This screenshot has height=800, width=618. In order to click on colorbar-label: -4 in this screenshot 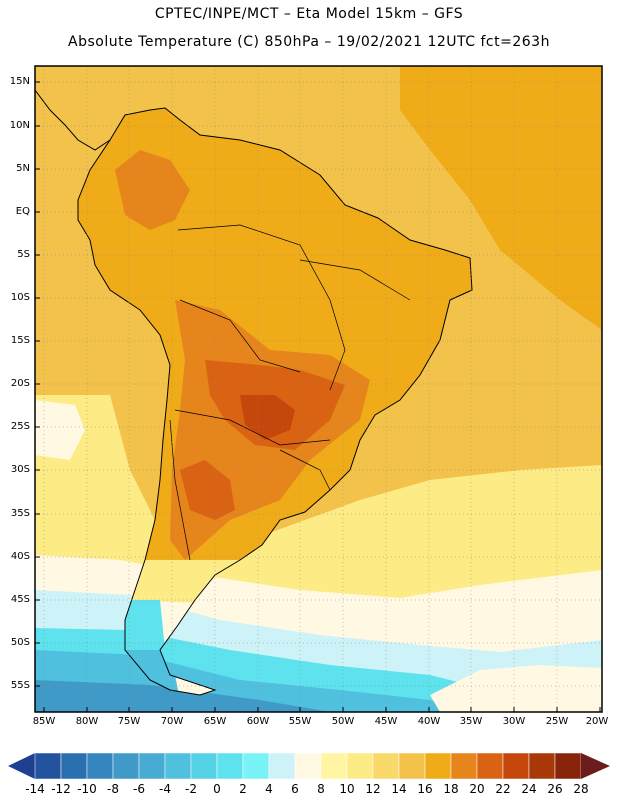, I will do `click(165, 789)`.